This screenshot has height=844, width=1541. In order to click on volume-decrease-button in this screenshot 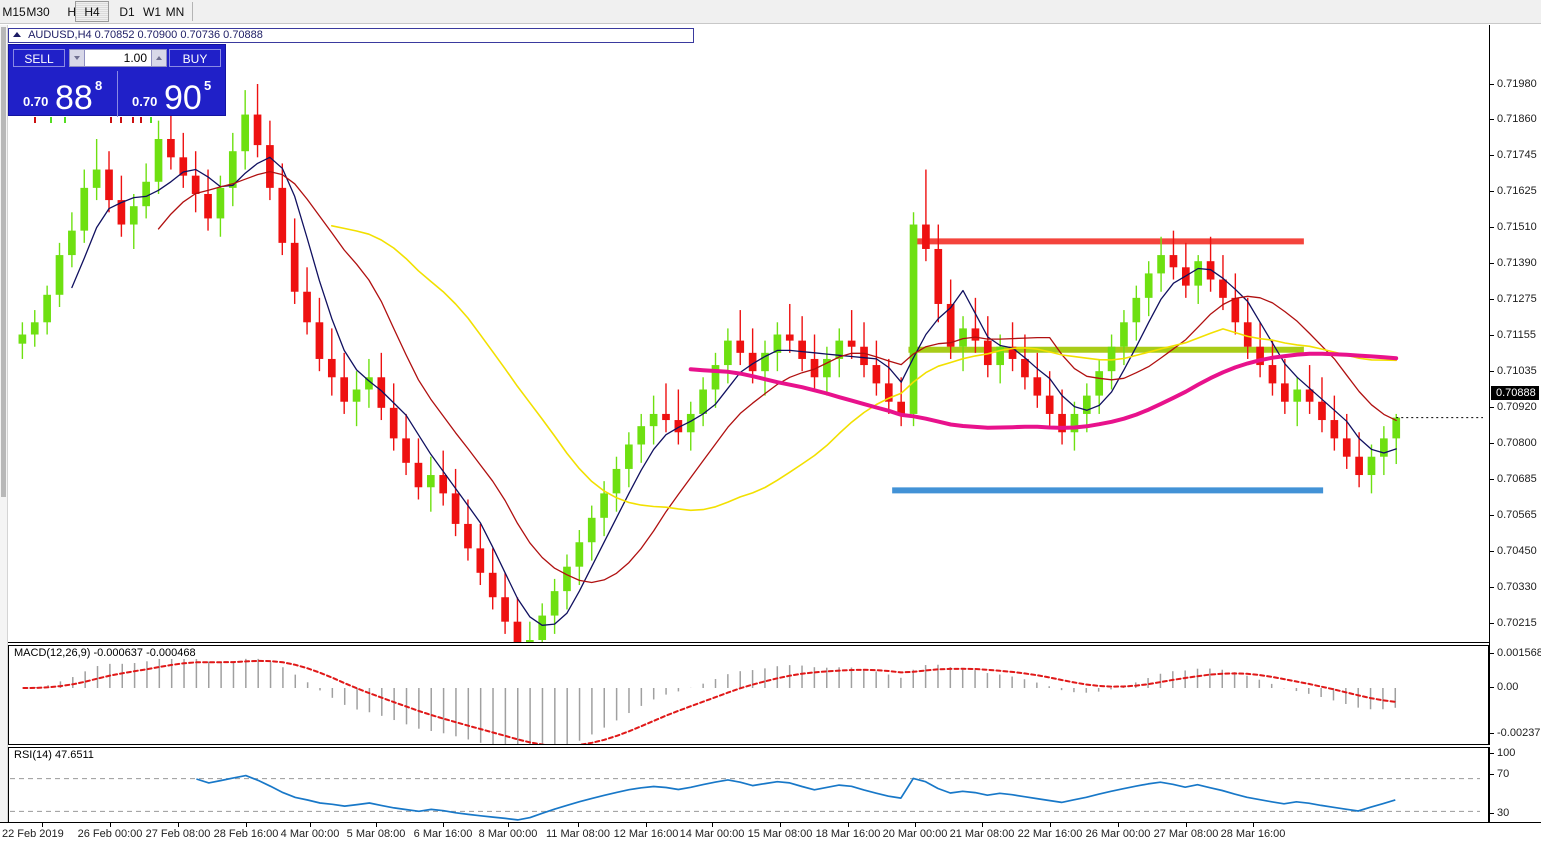, I will do `click(77, 58)`.